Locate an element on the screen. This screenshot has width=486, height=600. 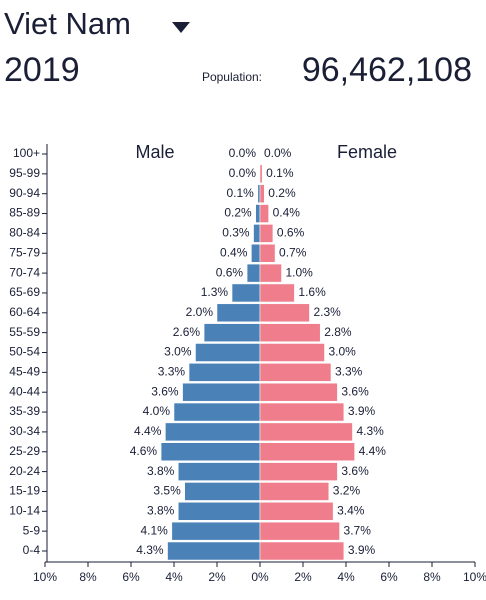
value-label: 0.4% is located at coordinates (234, 252).